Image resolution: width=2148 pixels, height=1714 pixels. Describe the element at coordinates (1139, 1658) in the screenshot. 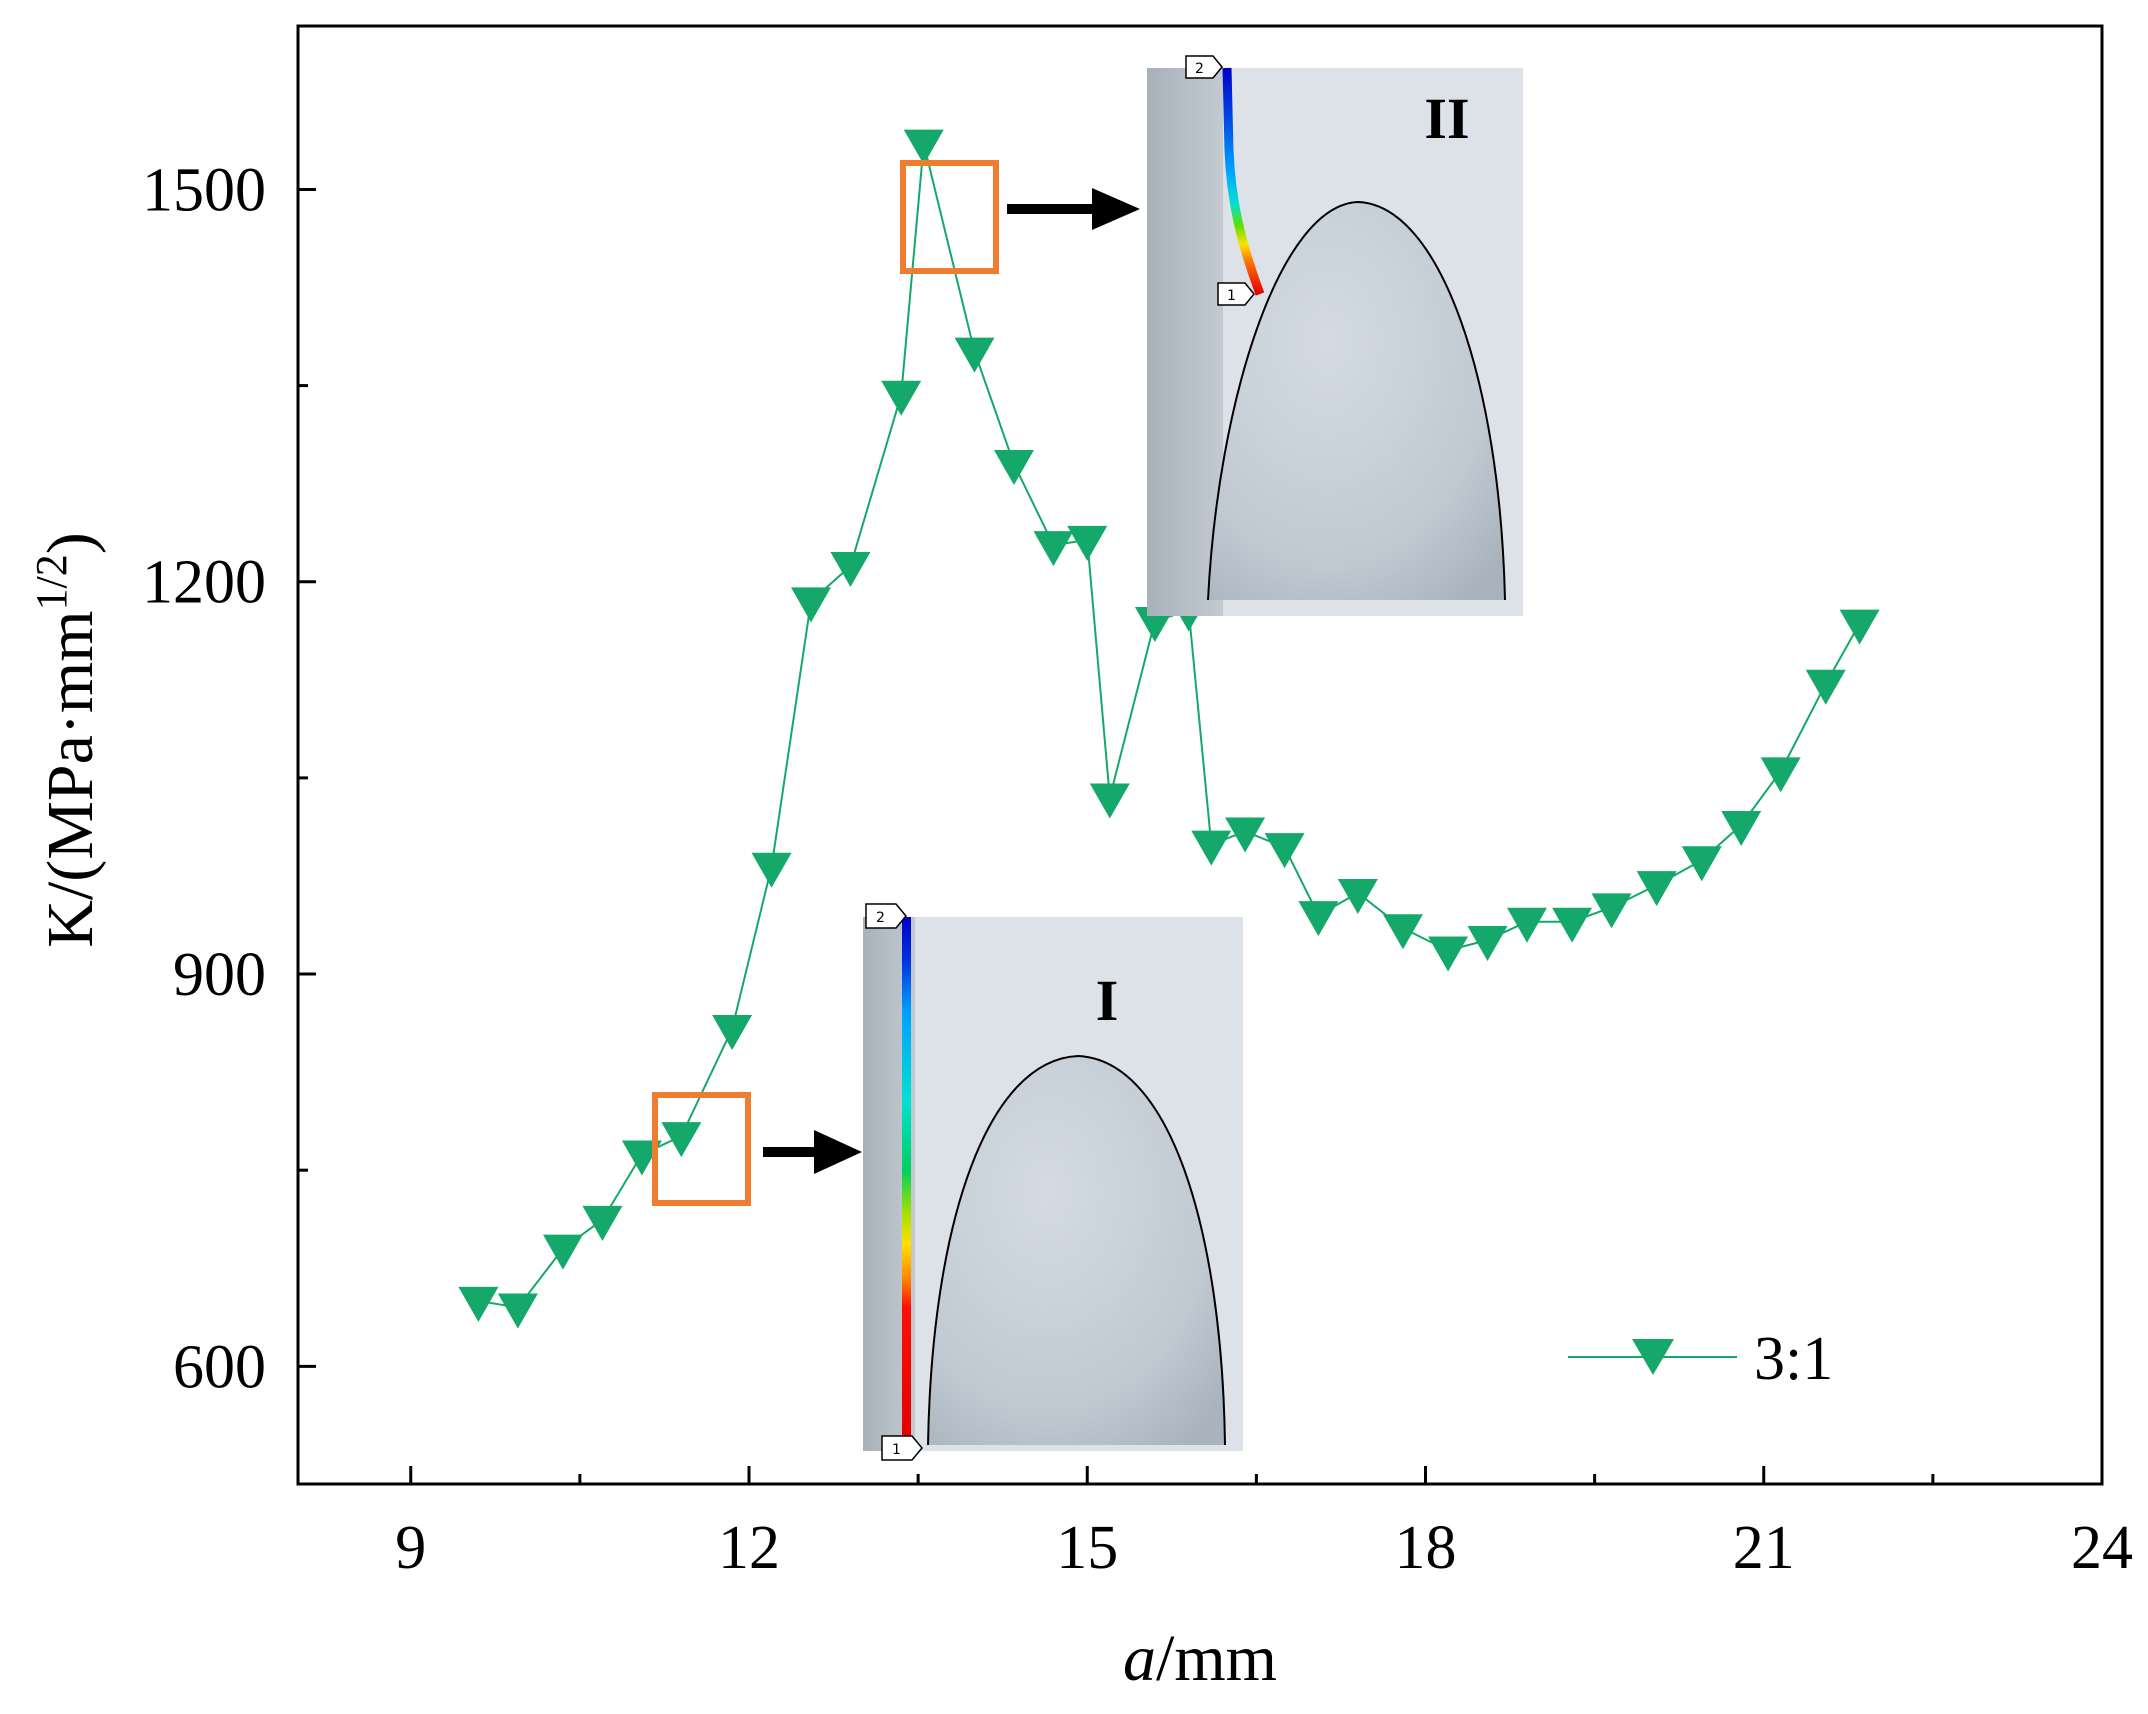

I see `x-axis-title-italic: a` at that location.